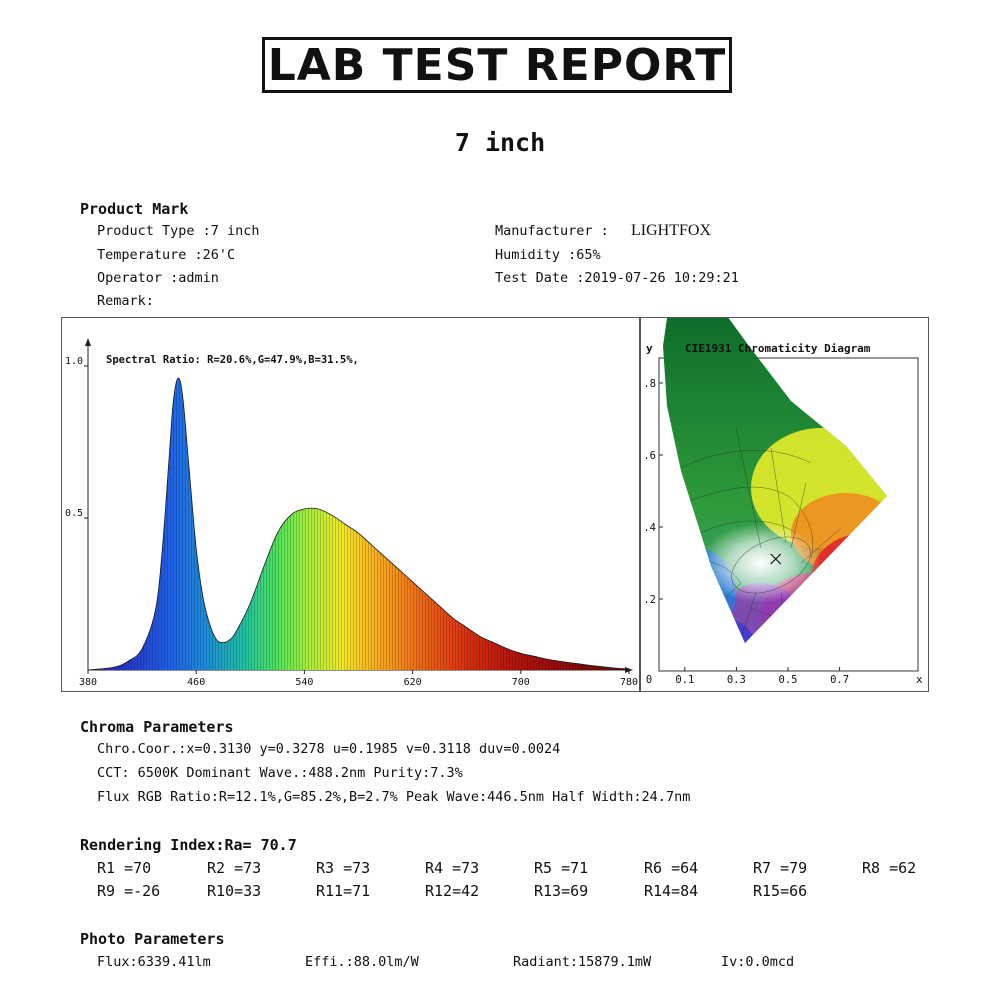 Image resolution: width=1000 pixels, height=1000 pixels. I want to click on rendering-heading: Rendering Index:Ra= 70.7, so click(188, 845).